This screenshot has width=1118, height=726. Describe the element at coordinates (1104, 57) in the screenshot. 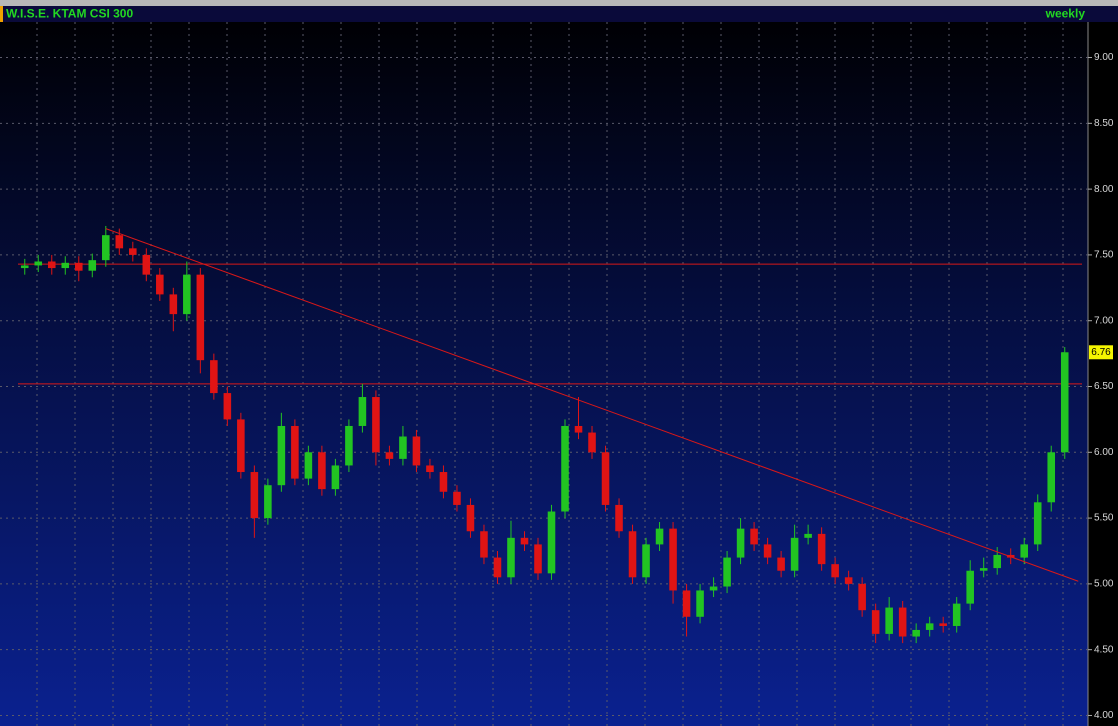

I see `y-tick-label: 9.00` at that location.